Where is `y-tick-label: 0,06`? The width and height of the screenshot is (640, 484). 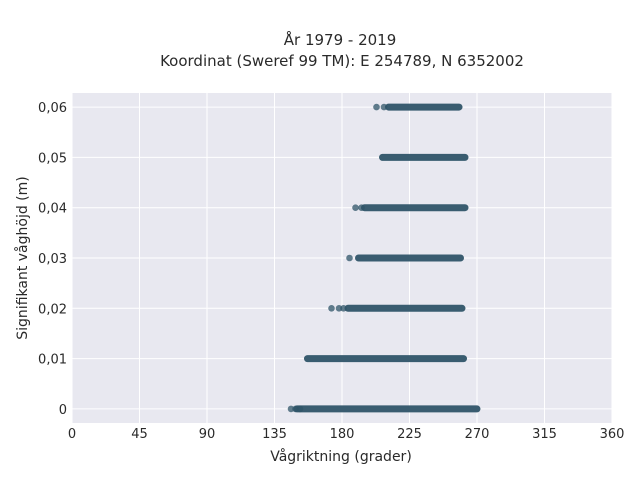 y-tick-label: 0,06 is located at coordinates (52, 108).